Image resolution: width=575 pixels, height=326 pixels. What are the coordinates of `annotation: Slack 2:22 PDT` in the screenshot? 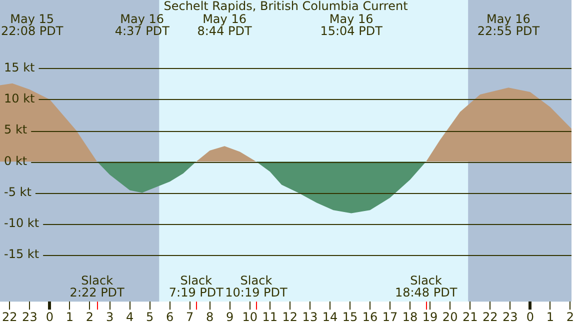 It's located at (98, 287).